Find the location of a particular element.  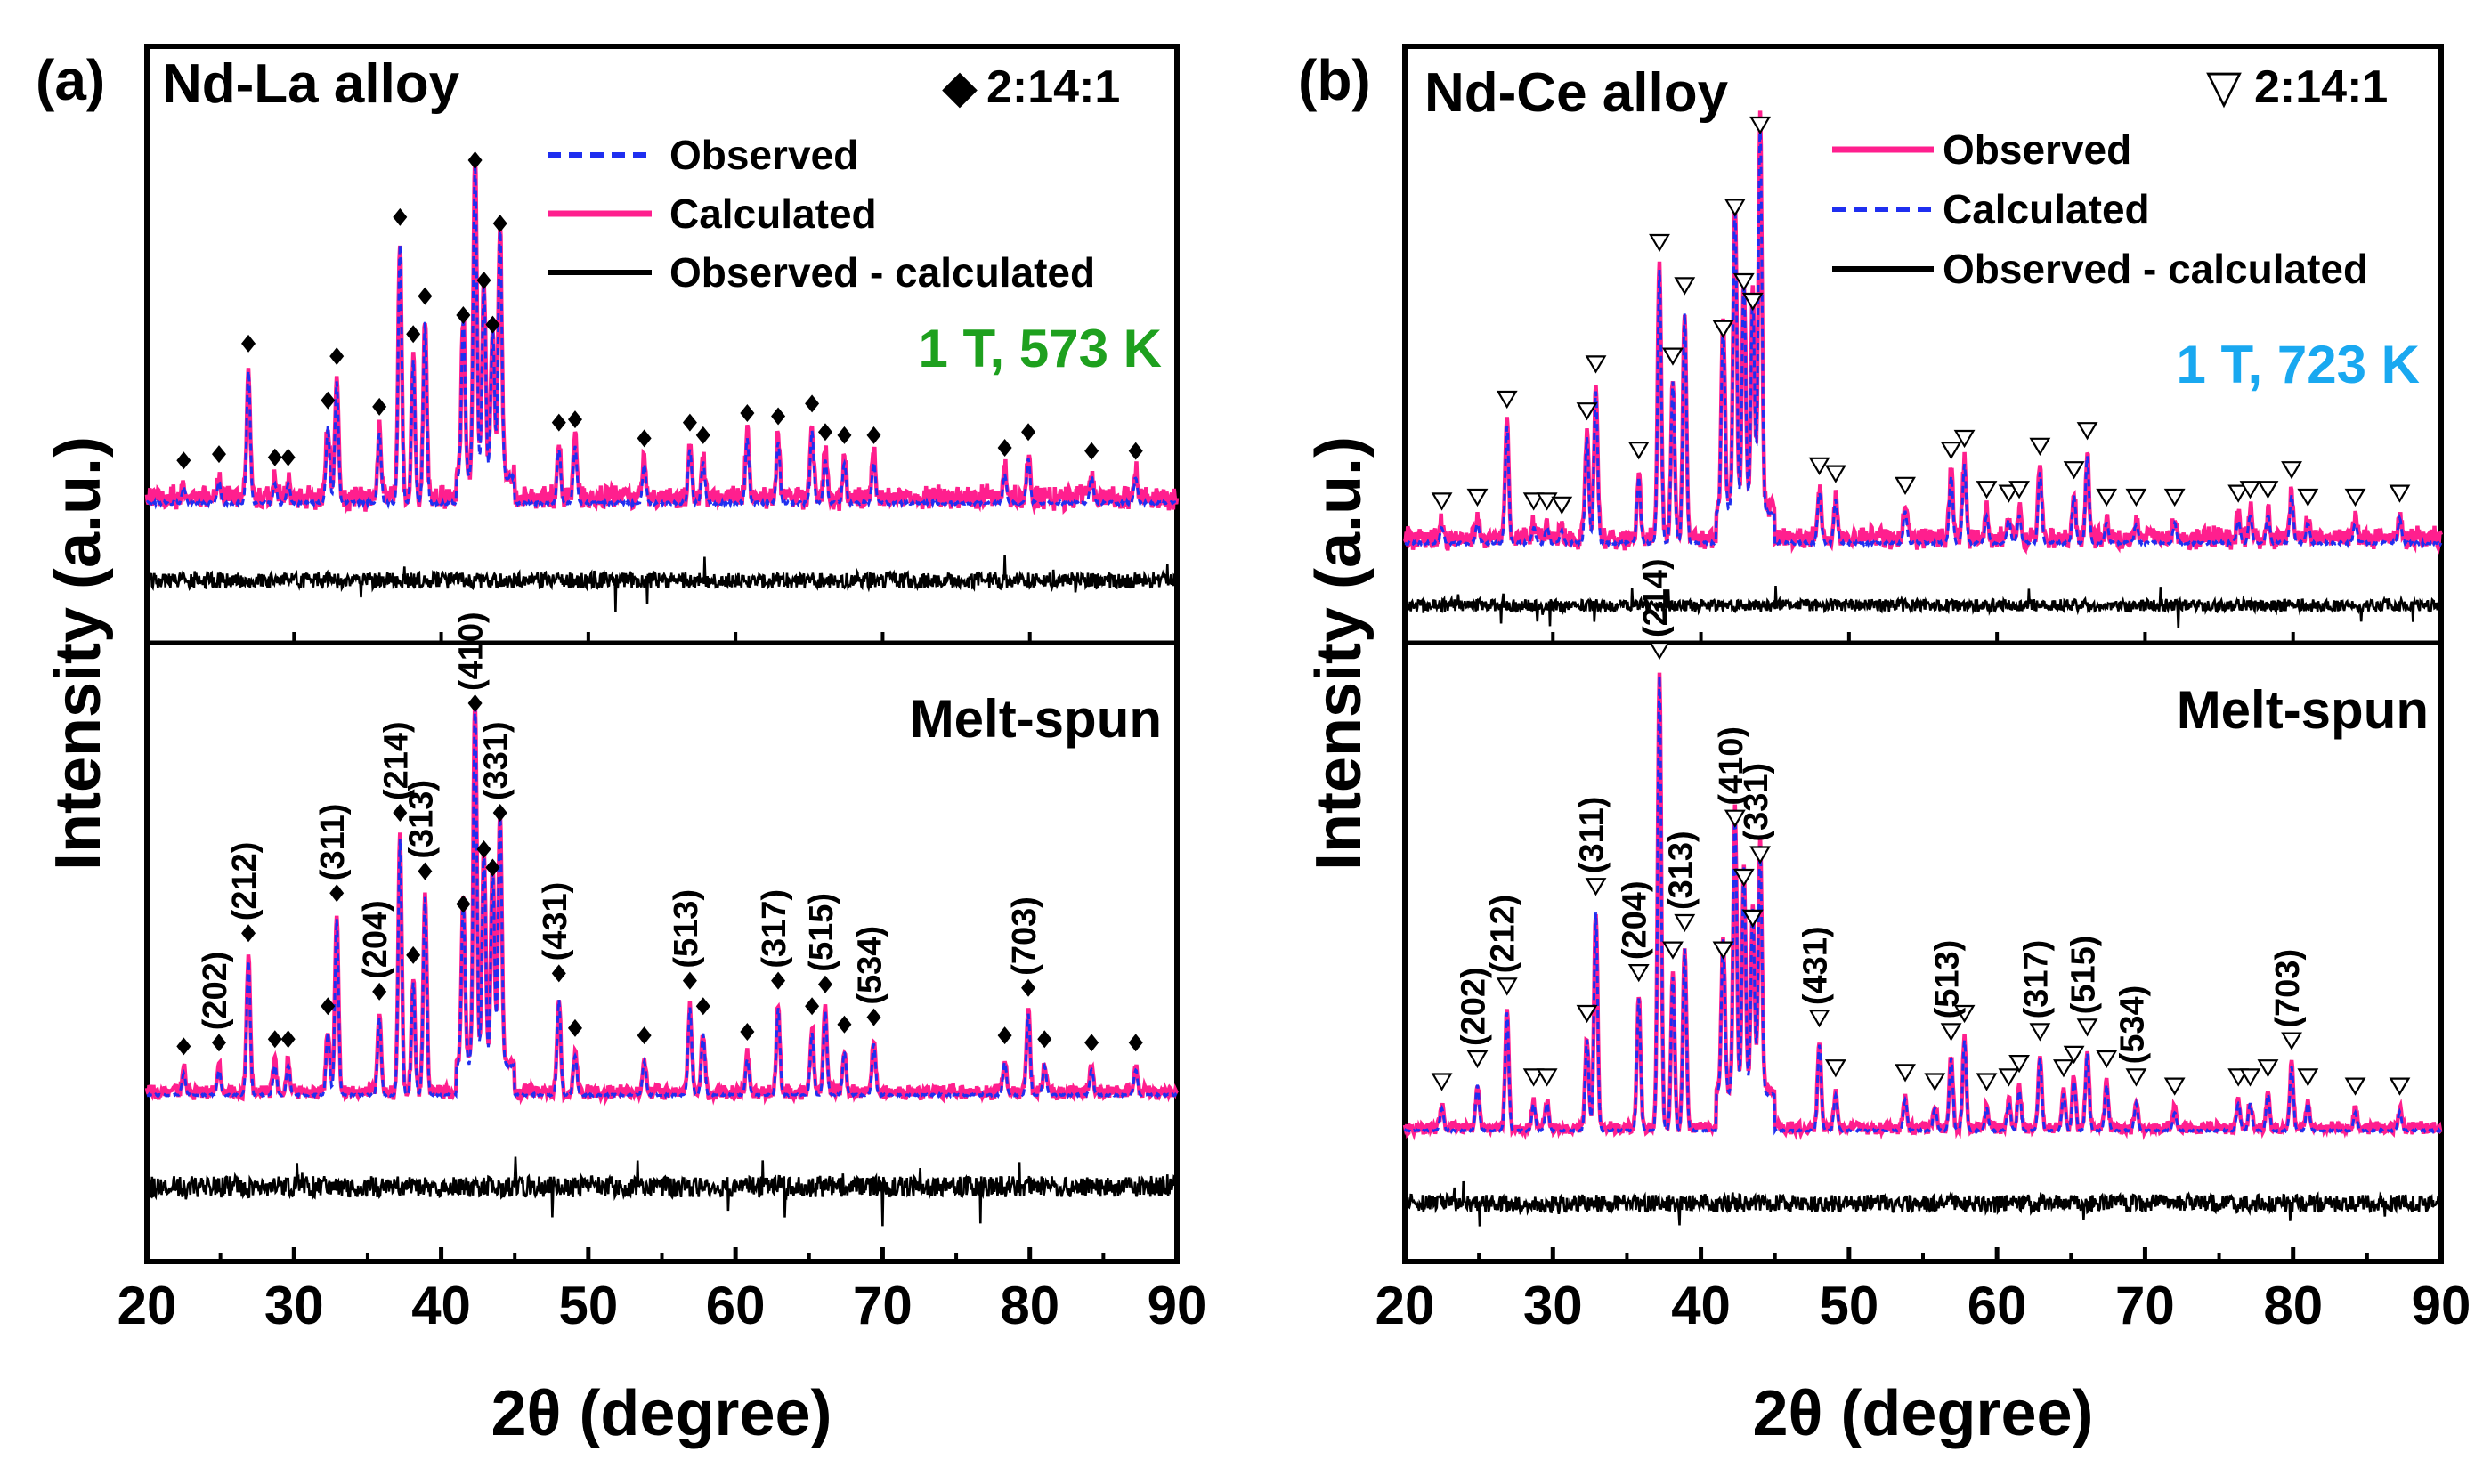

x-tick-label: 70 is located at coordinates (2145, 1305).